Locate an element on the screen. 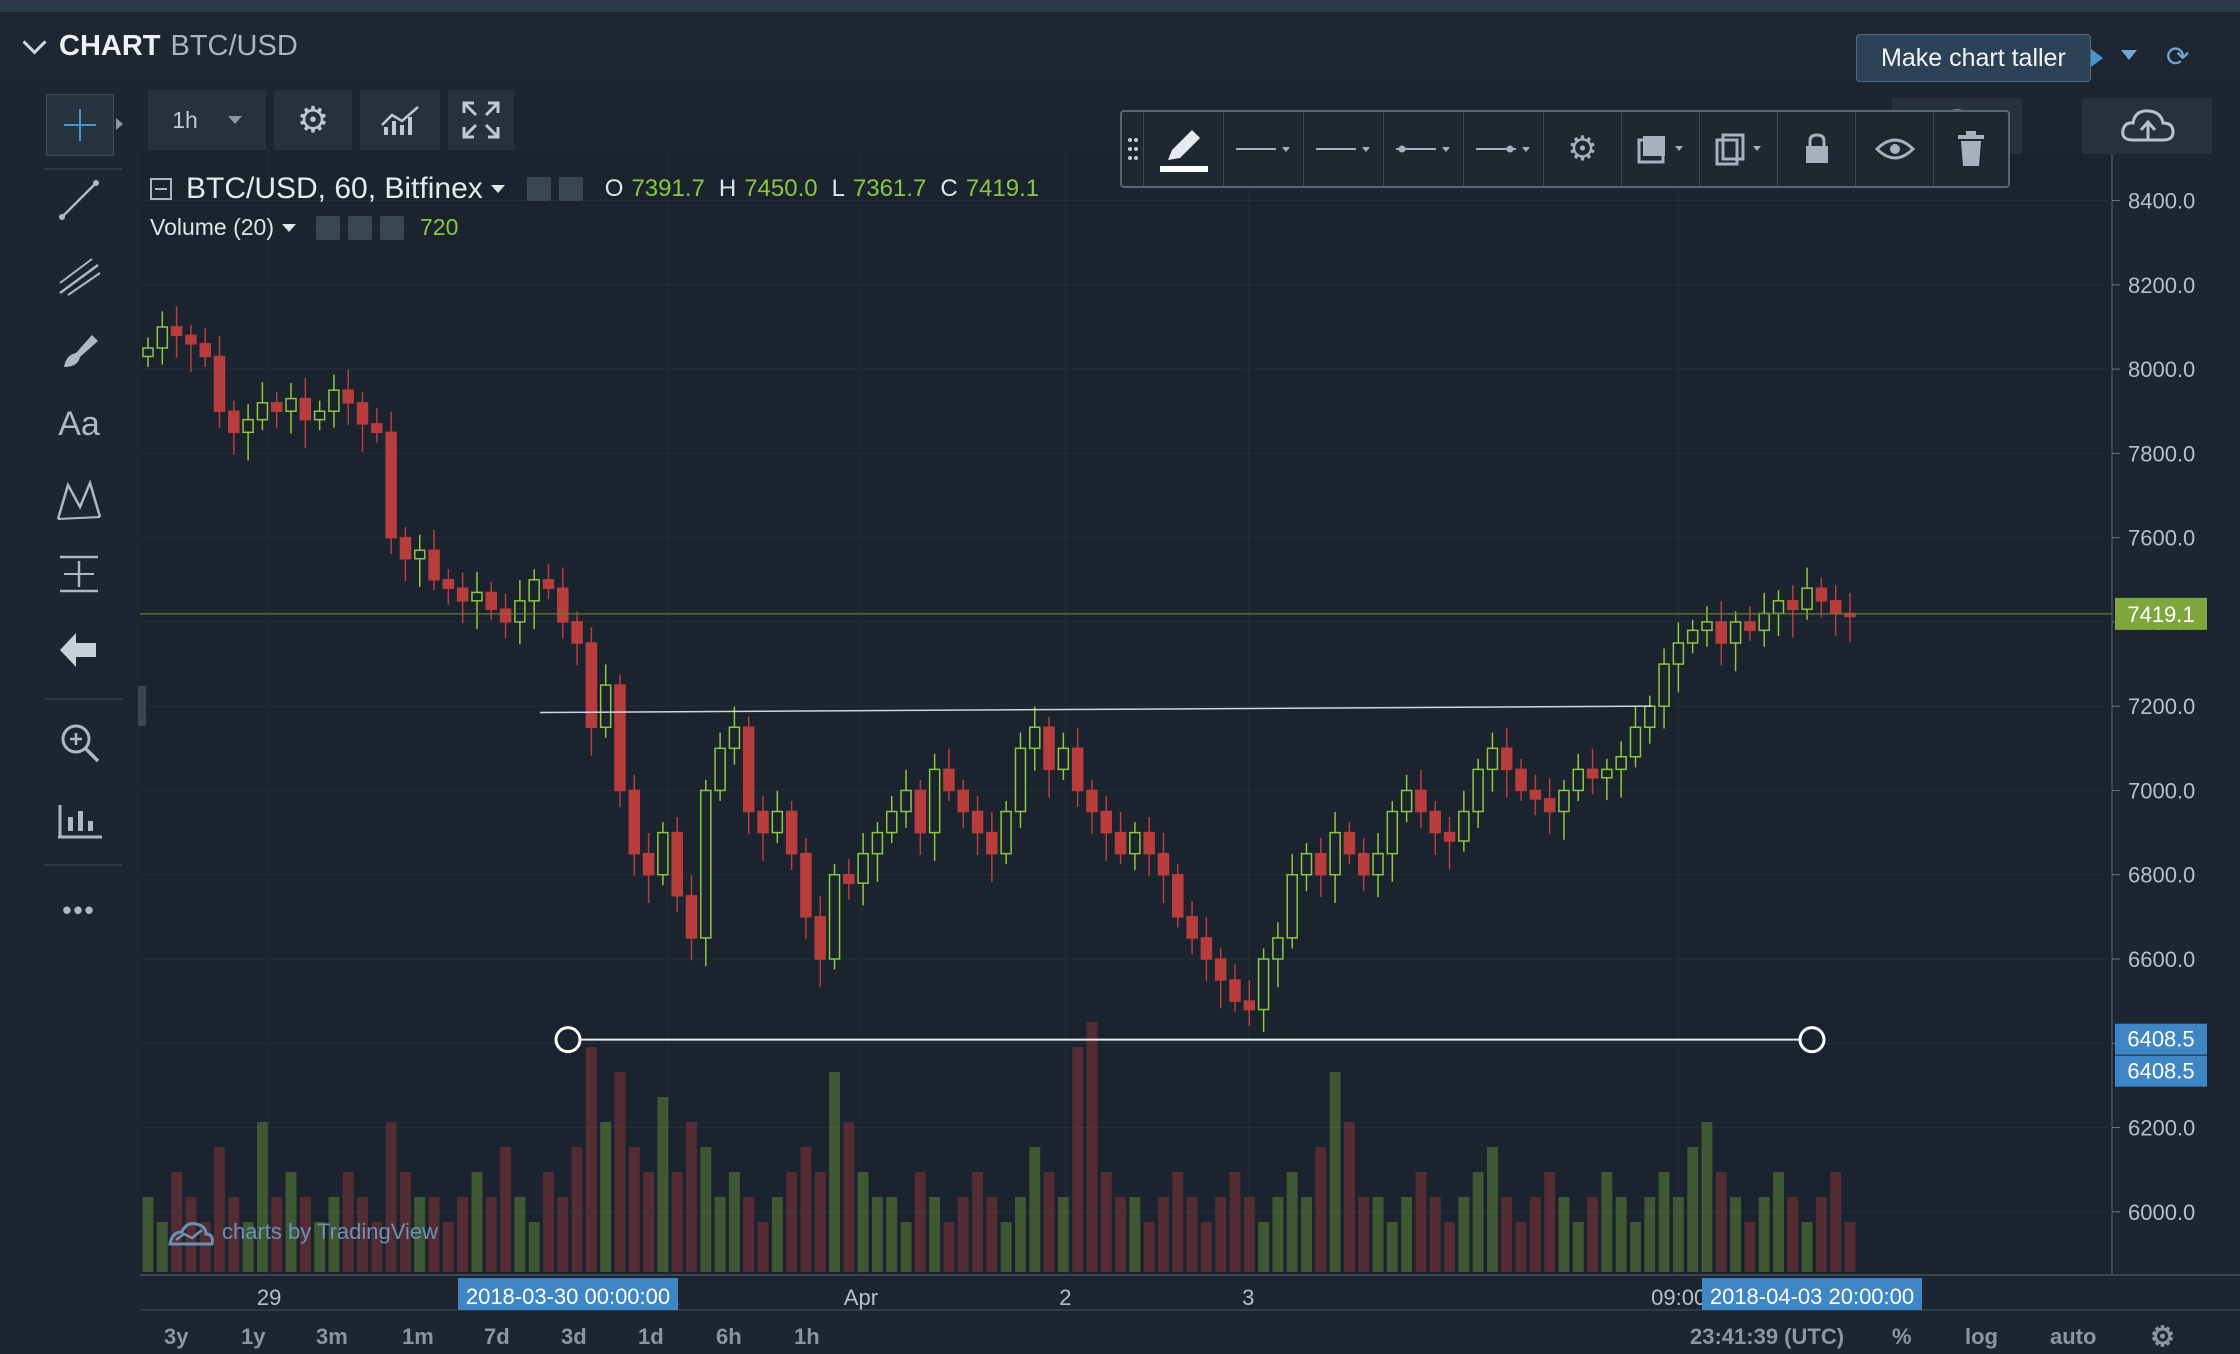  ruler-icon is located at coordinates (79, 820).